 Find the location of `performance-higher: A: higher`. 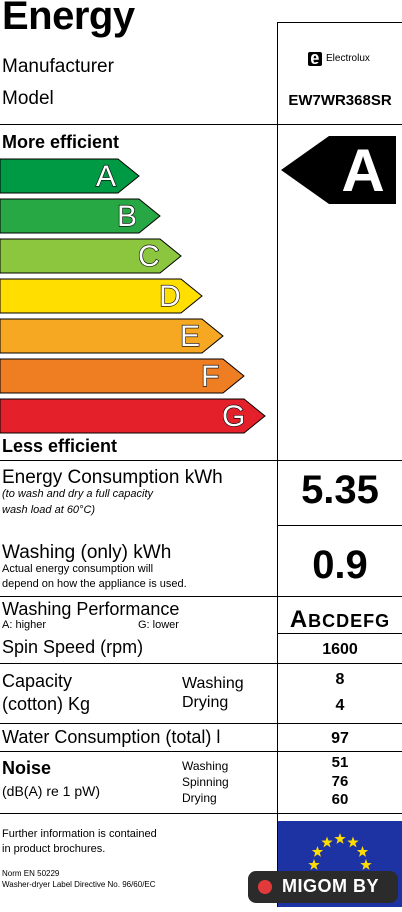

performance-higher: A: higher is located at coordinates (24, 625).